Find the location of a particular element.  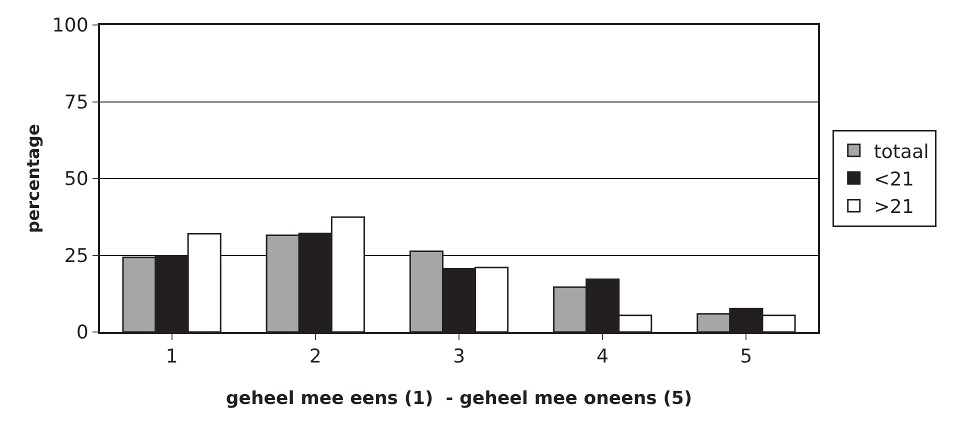

y-tick-label: 0 is located at coordinates (82, 333).